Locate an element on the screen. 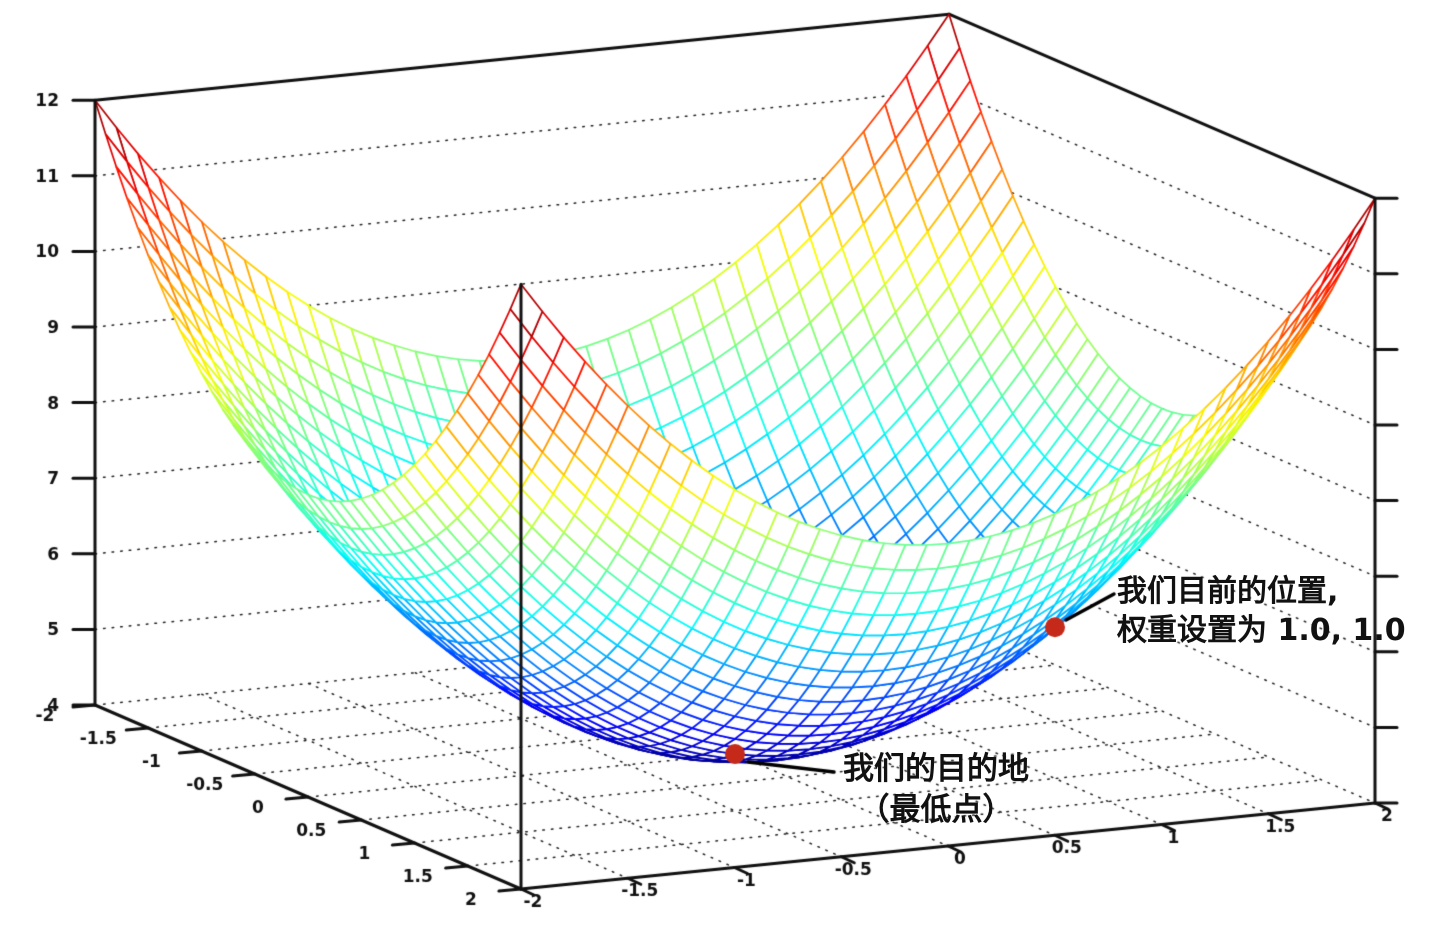  annotation-destination-line2: （最低点） is located at coordinates (936, 810).